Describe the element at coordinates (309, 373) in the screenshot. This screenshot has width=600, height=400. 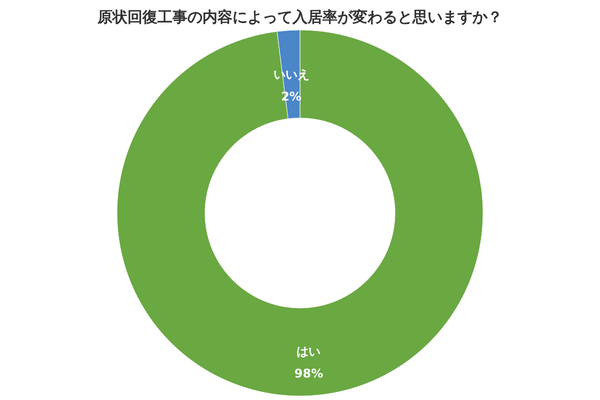
I see `data-label: 98%` at that location.